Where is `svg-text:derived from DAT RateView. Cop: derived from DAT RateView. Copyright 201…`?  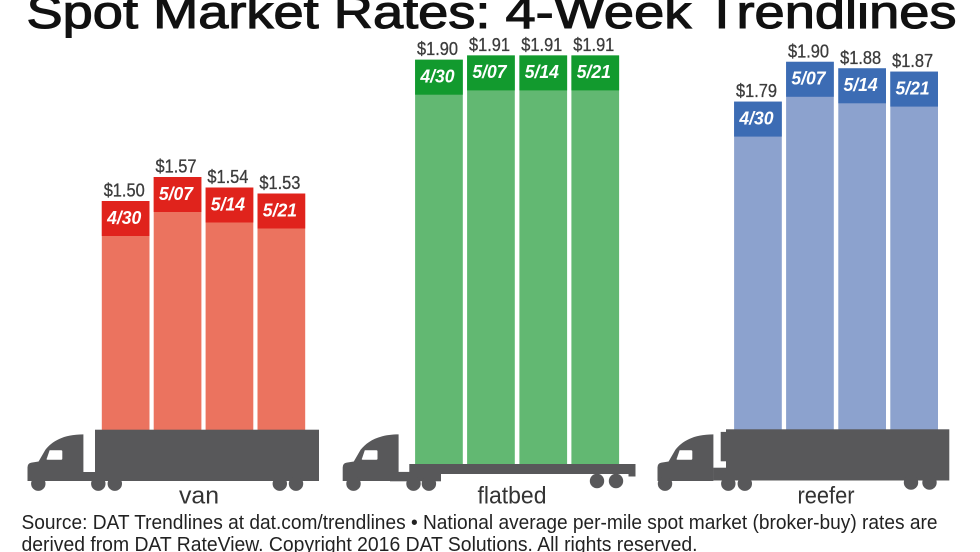 svg-text:derived from DAT RateView. Cop: derived from DAT RateView. Copyright 201… is located at coordinates (360, 543).